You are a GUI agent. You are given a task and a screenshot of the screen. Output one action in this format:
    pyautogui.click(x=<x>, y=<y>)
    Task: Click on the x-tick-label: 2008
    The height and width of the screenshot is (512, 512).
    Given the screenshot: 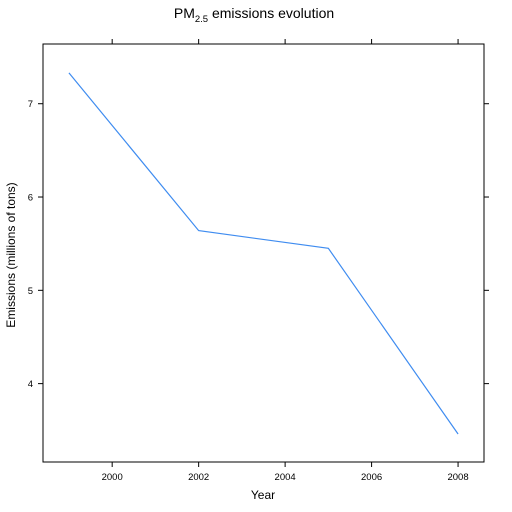 What is the action you would take?
    pyautogui.click(x=457, y=477)
    